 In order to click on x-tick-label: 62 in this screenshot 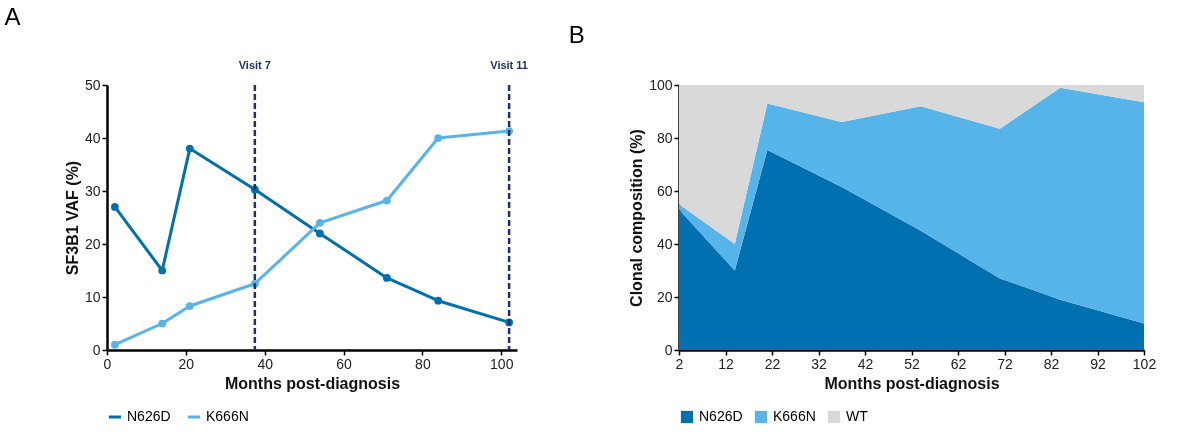, I will do `click(958, 363)`.